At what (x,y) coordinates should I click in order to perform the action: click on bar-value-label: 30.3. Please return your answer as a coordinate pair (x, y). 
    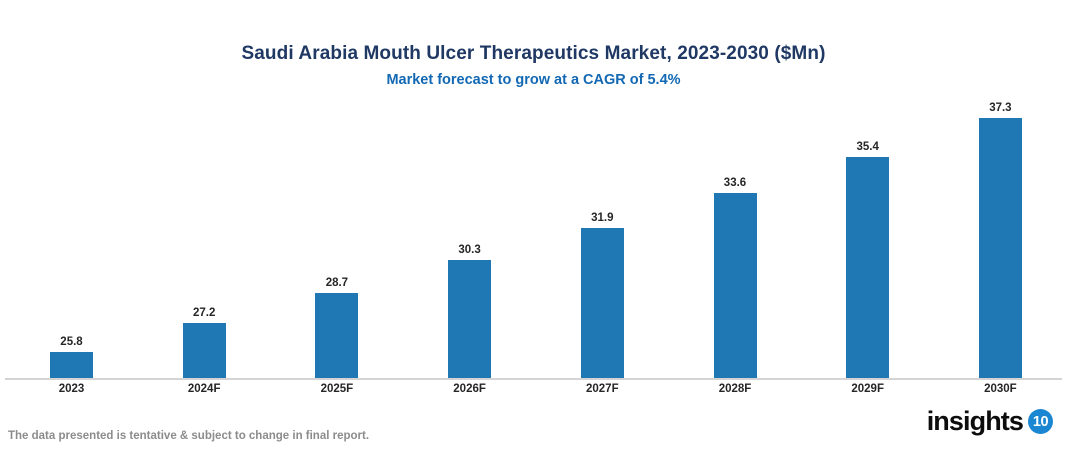
    Looking at the image, I should click on (469, 250).